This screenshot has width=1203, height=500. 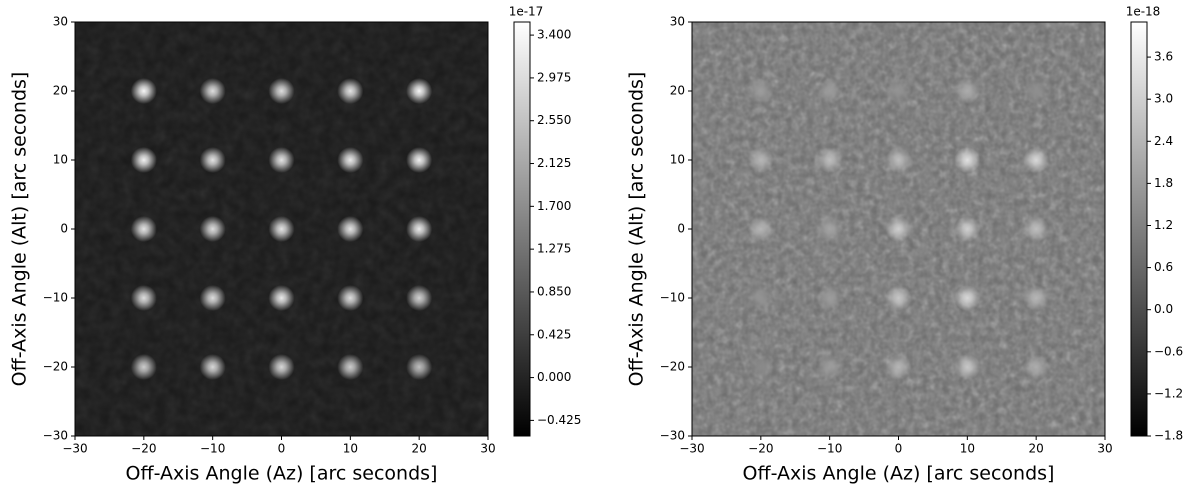 I want to click on y-tick-label: 0, so click(x=681, y=229).